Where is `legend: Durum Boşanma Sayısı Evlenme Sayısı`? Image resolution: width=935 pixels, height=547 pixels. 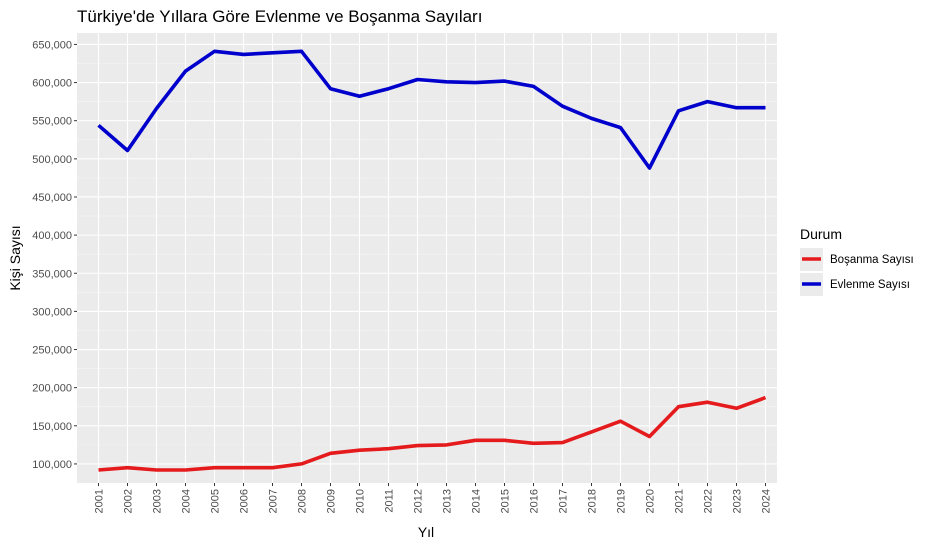
legend: Durum Boşanma Sayısı Evlenme Sayısı is located at coordinates (857, 261).